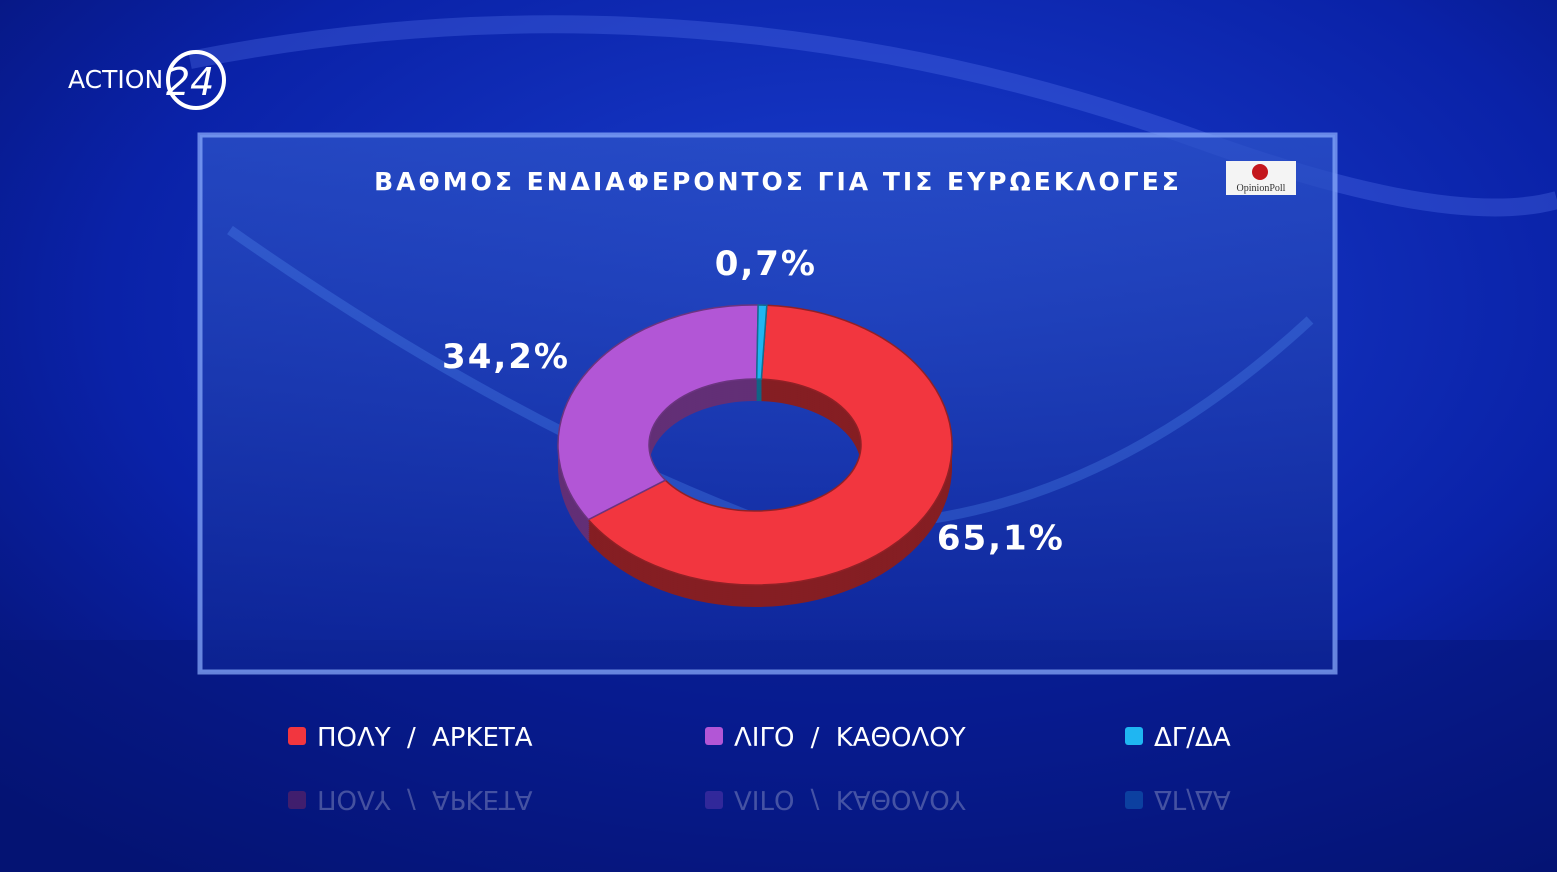 The image size is (1557, 872). What do you see at coordinates (506, 357) in the screenshot?
I see `value-label: 34,2%` at bounding box center [506, 357].